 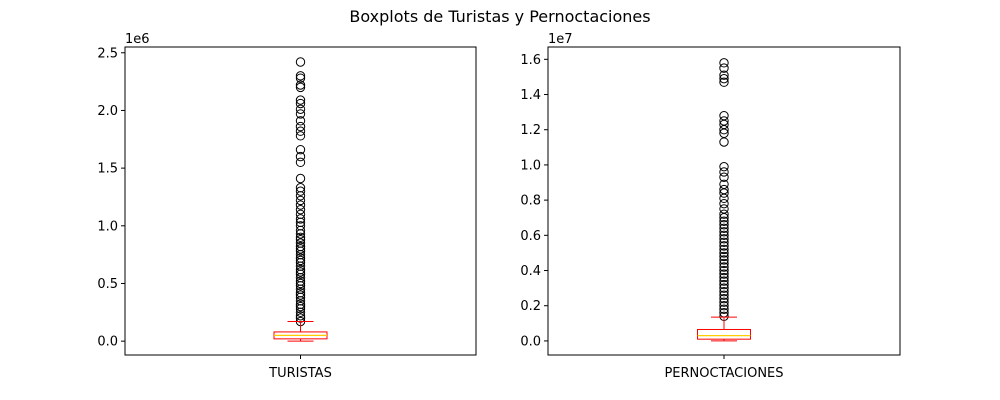 I want to click on y-tick-label: 0.5, so click(x=107, y=284).